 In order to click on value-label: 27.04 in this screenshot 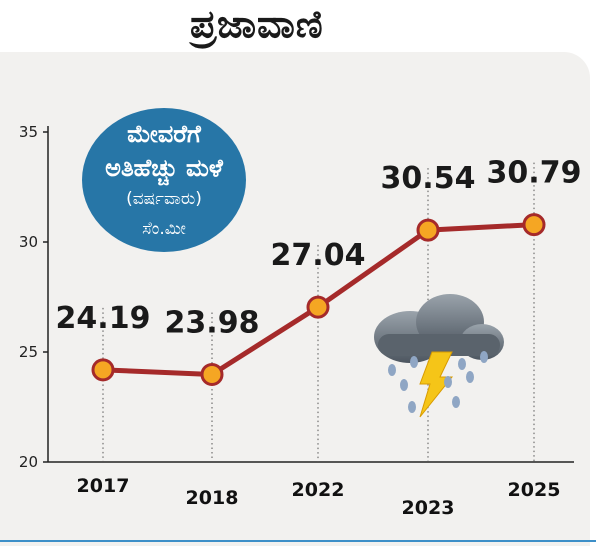, I will do `click(318, 255)`.